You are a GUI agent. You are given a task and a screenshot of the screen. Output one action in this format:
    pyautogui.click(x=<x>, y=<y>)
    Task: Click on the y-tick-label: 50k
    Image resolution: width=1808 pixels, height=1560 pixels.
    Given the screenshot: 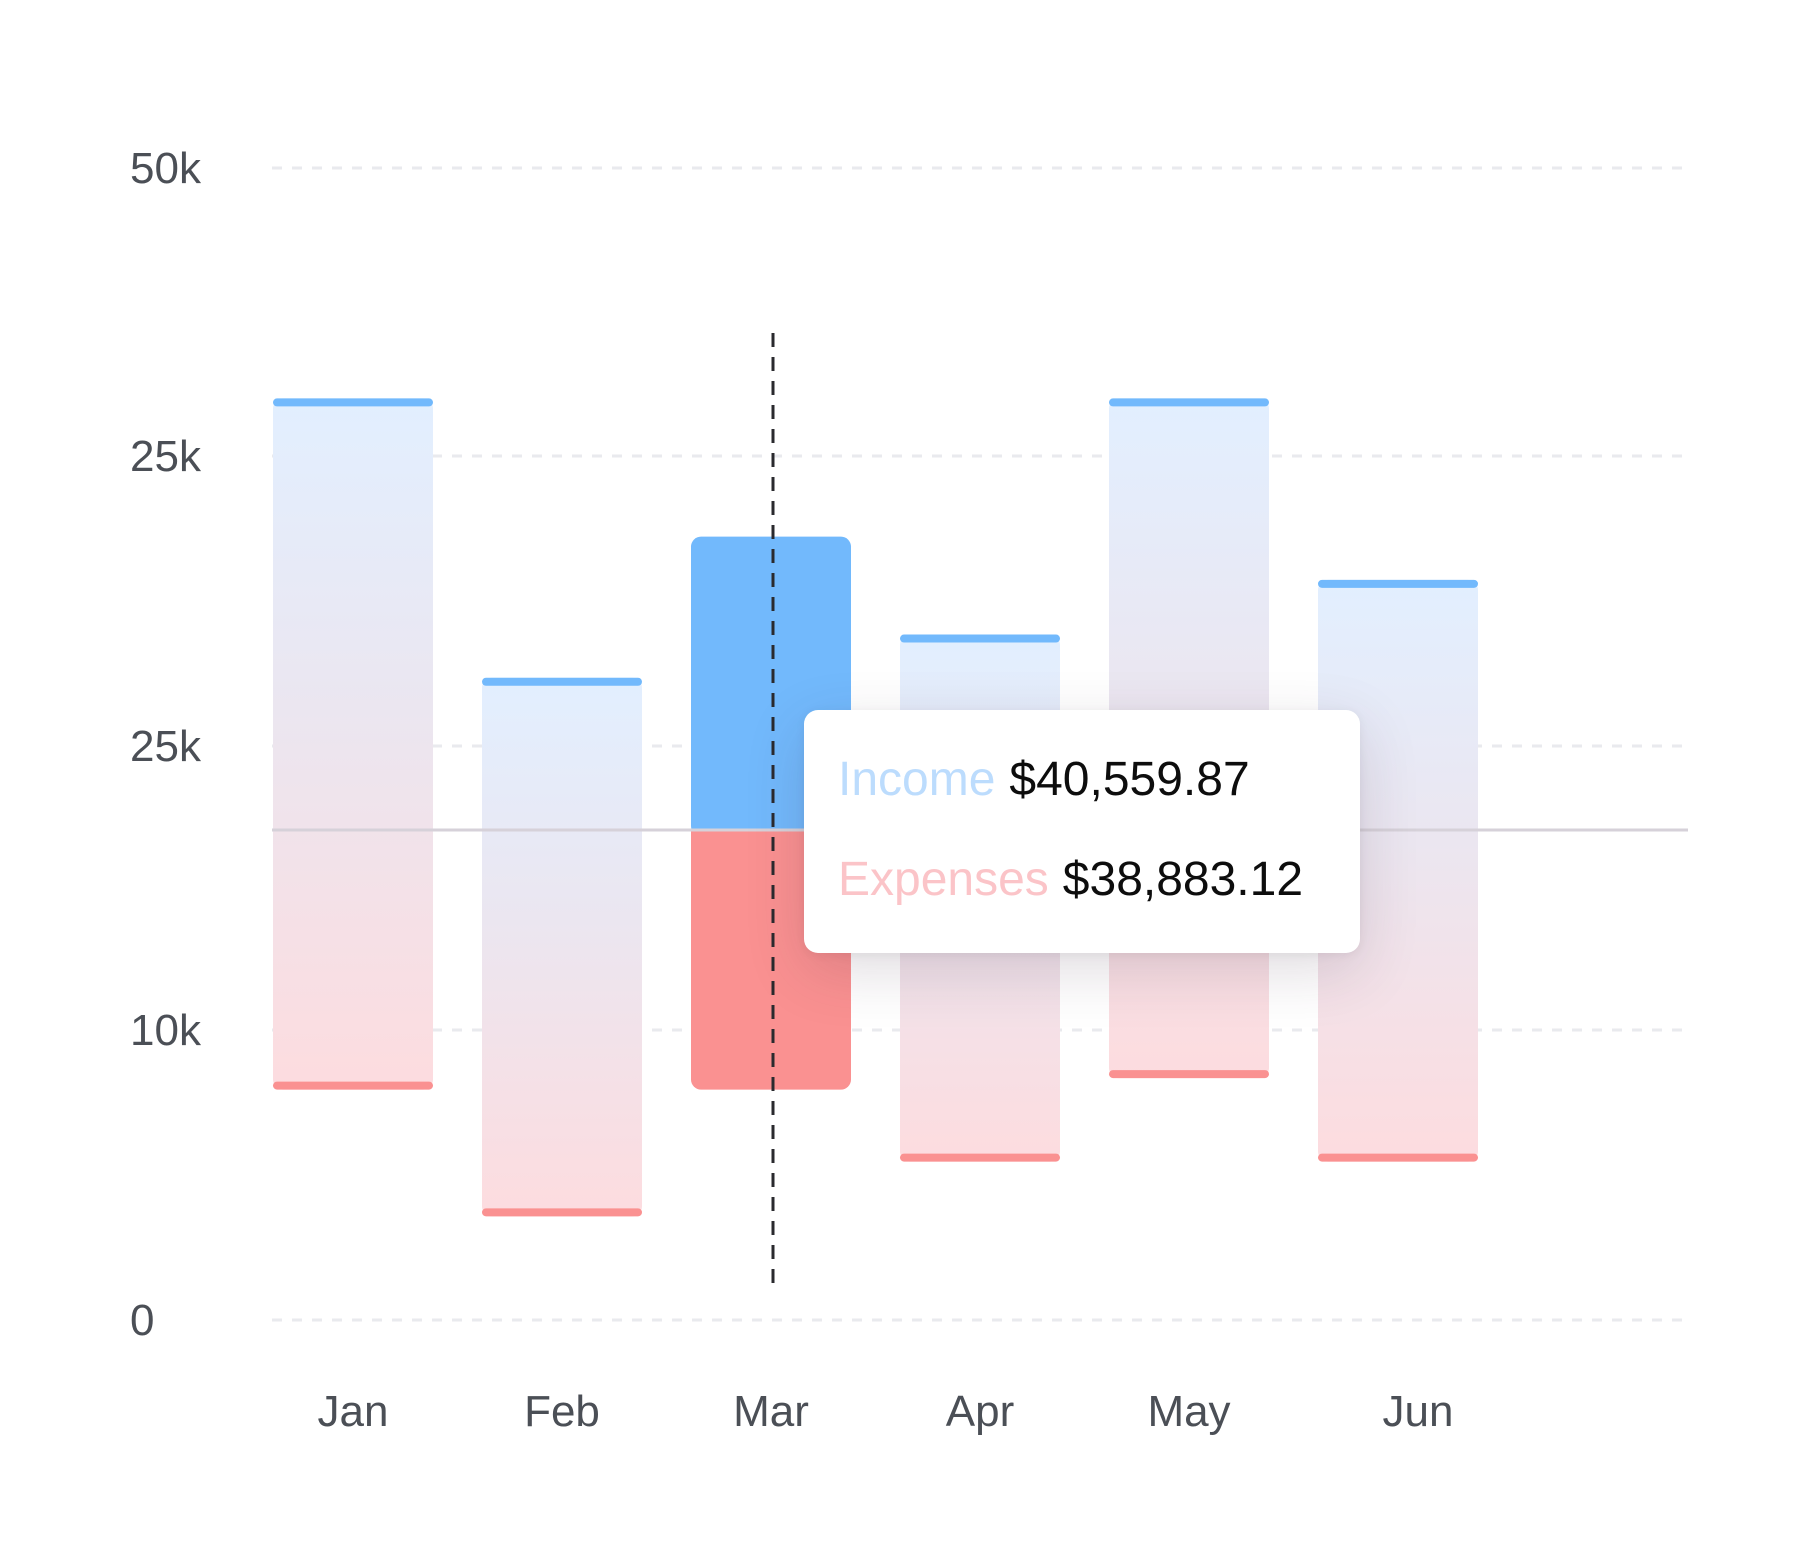 What is the action you would take?
    pyautogui.click(x=166, y=168)
    